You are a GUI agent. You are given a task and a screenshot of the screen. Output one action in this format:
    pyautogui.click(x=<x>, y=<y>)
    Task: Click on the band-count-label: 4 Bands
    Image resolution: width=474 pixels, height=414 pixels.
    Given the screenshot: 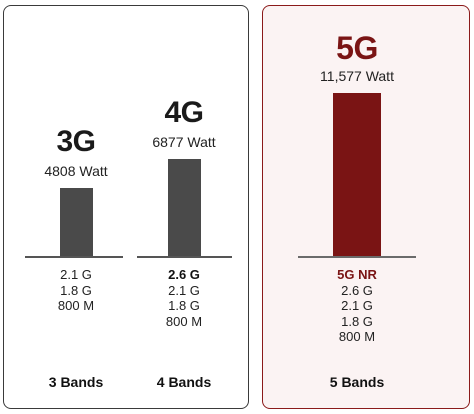 What is the action you would take?
    pyautogui.click(x=184, y=382)
    